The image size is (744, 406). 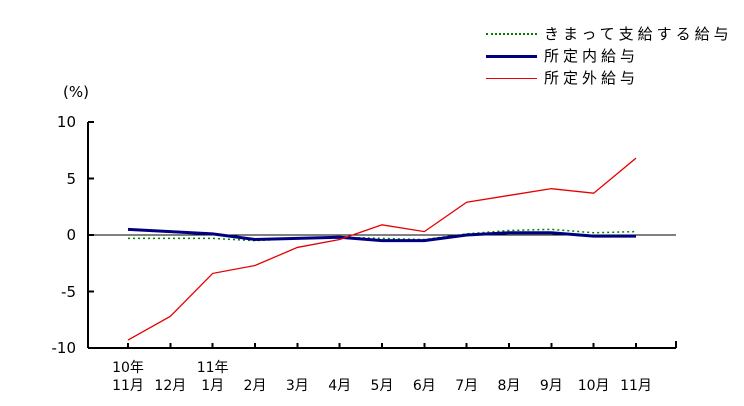 What do you see at coordinates (76, 92) in the screenshot?
I see `y-axis-unit-label: (%)` at bounding box center [76, 92].